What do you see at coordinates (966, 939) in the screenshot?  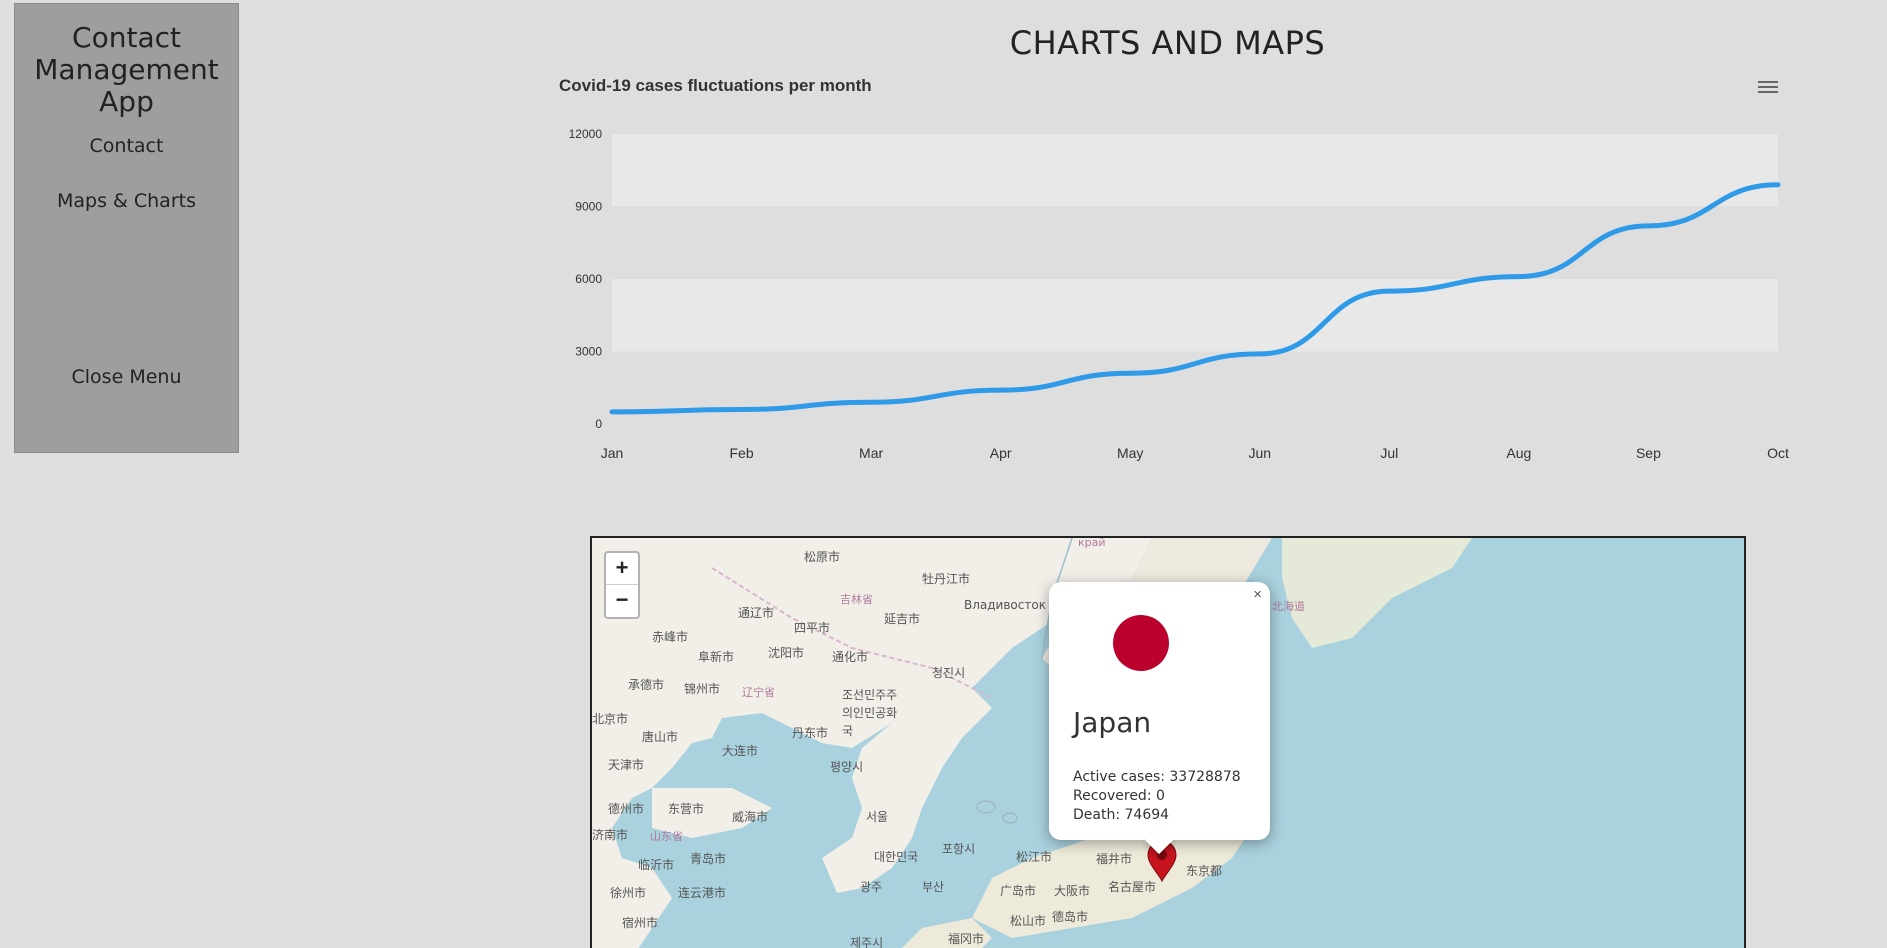 I see `map-label: 福冈市` at bounding box center [966, 939].